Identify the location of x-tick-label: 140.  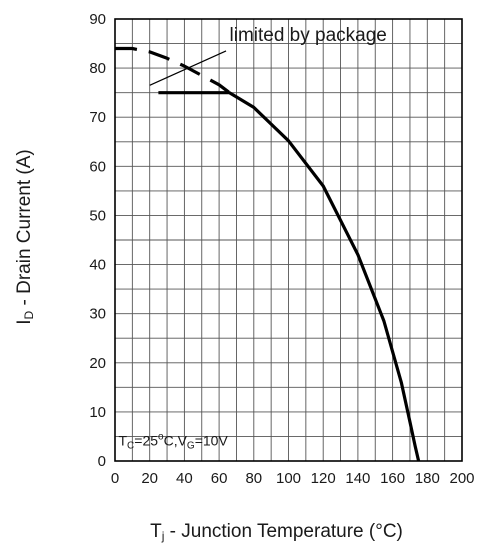
(357, 478).